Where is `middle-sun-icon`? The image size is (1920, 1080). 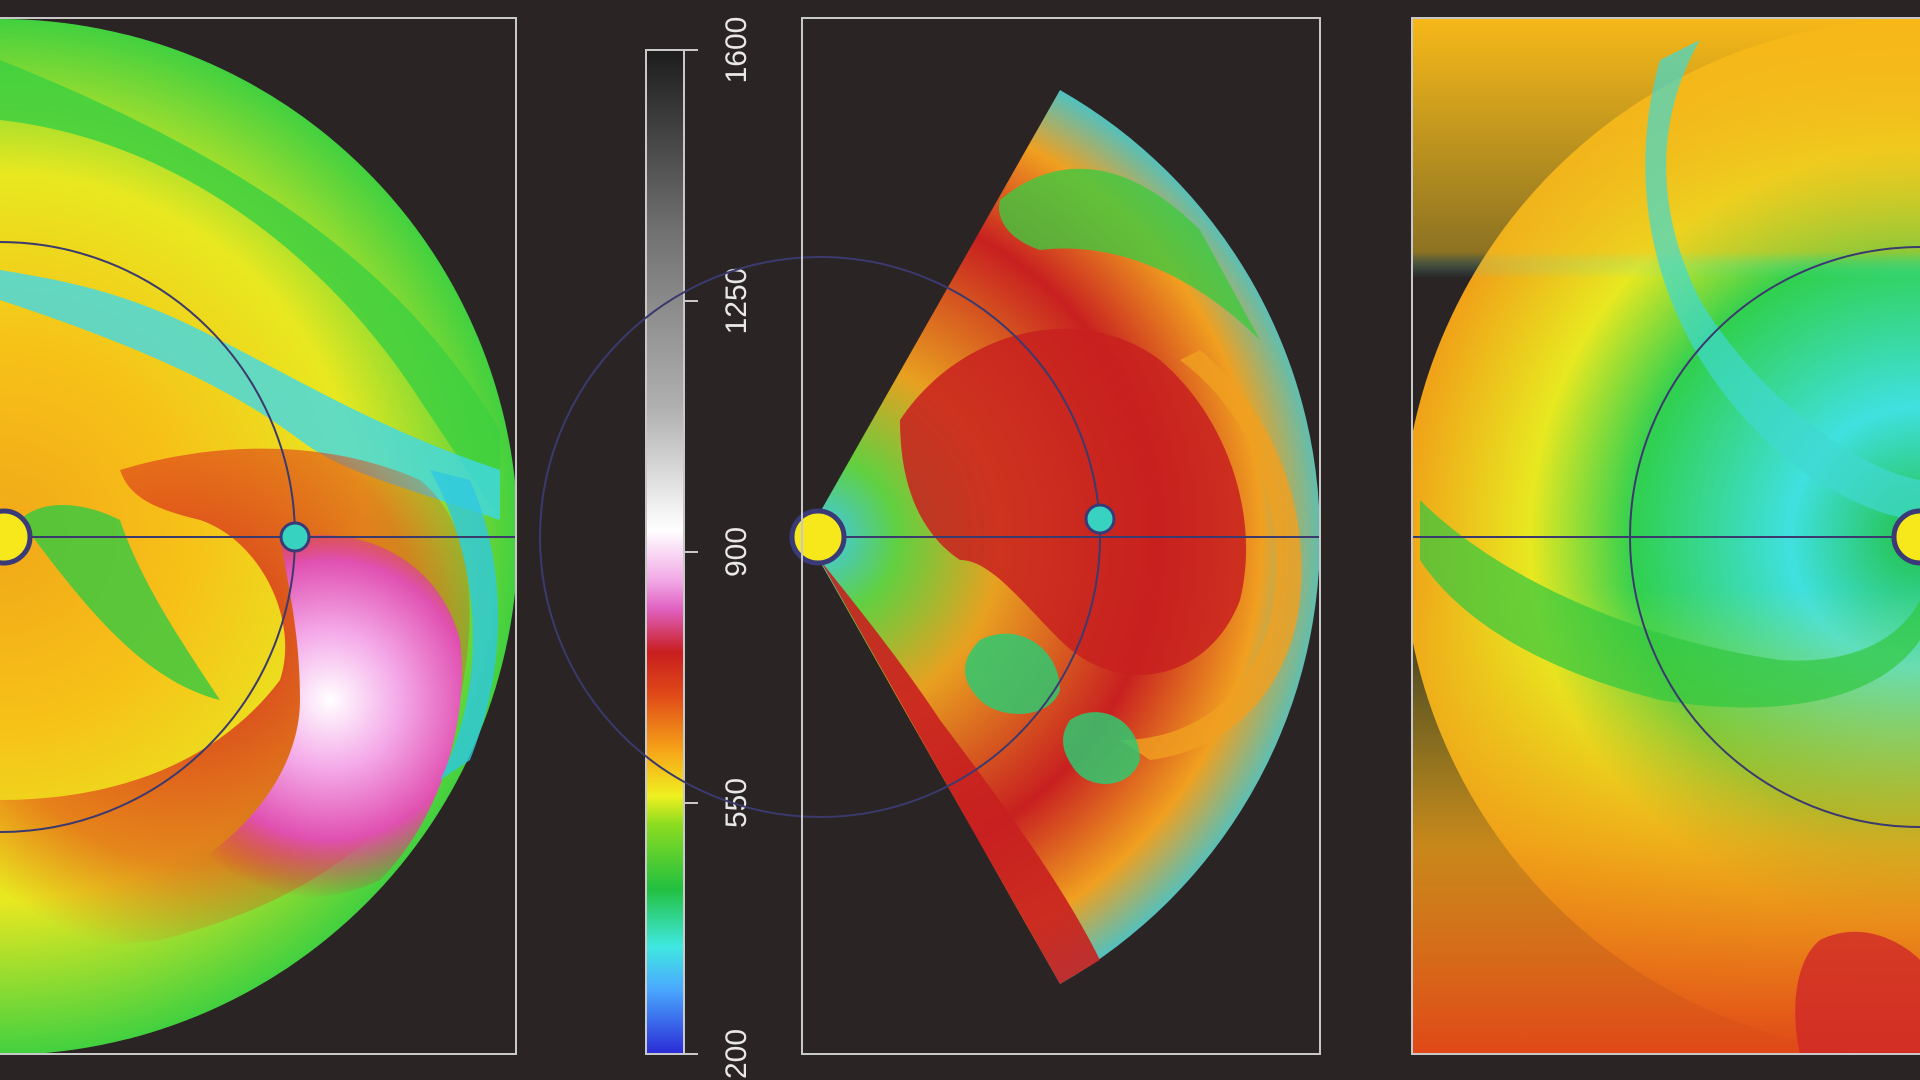
middle-sun-icon is located at coordinates (818, 537).